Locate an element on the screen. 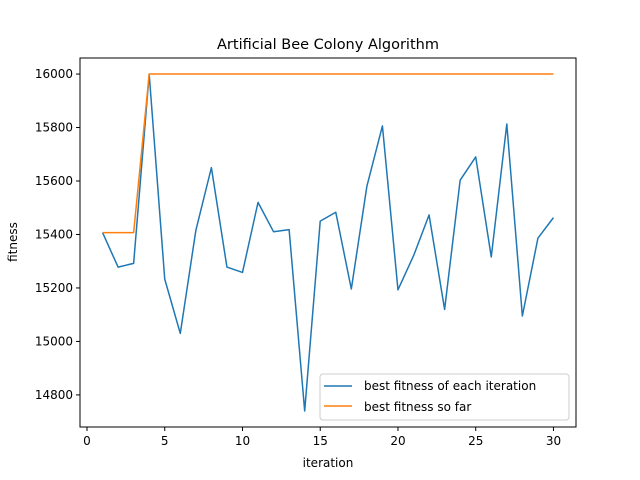 This screenshot has height=480, width=640. x-tick-label: 0 is located at coordinates (87, 441).